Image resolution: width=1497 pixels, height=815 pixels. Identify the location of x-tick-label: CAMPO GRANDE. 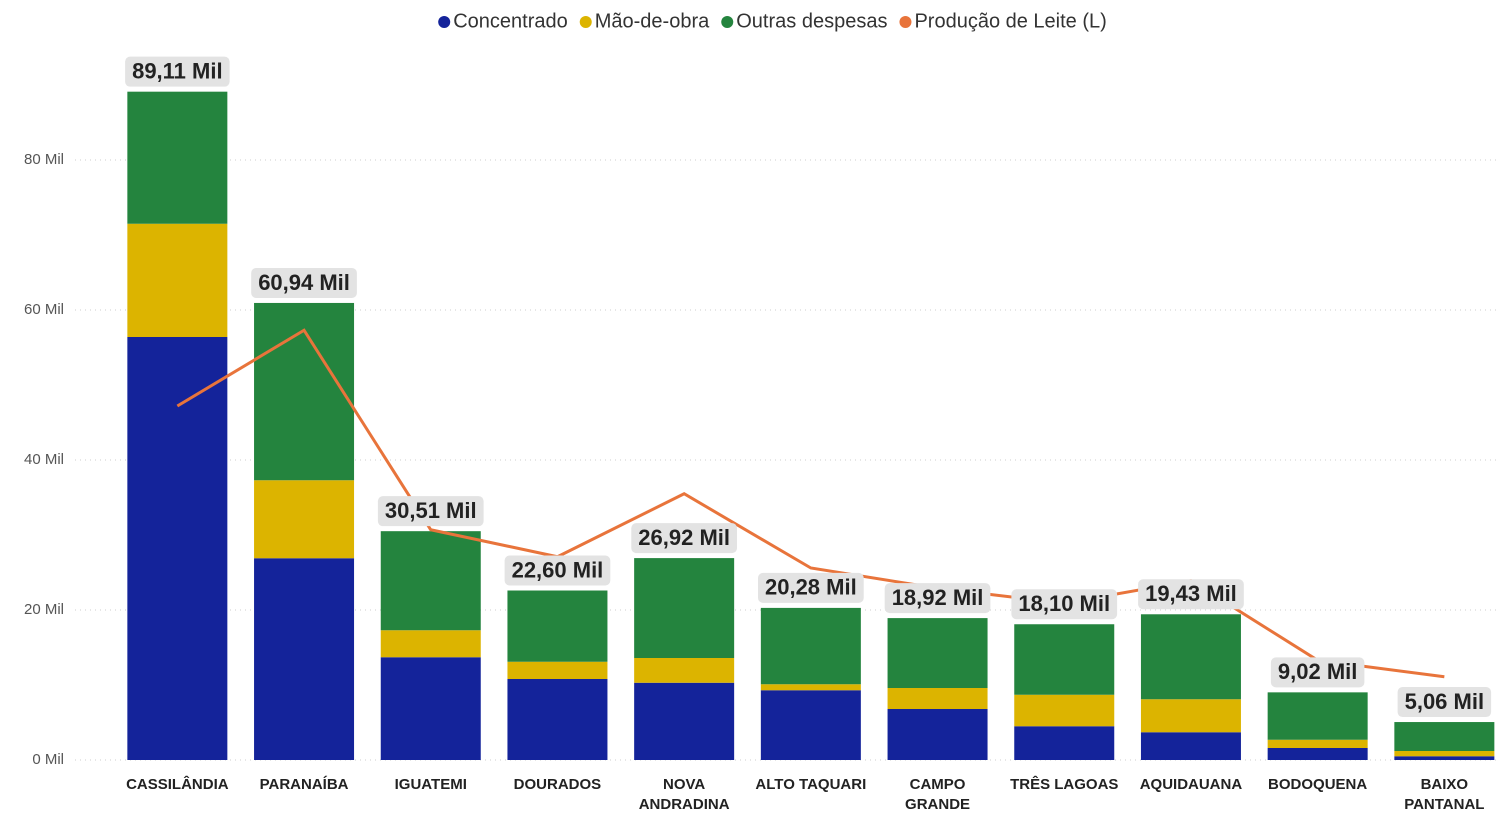
(938, 794).